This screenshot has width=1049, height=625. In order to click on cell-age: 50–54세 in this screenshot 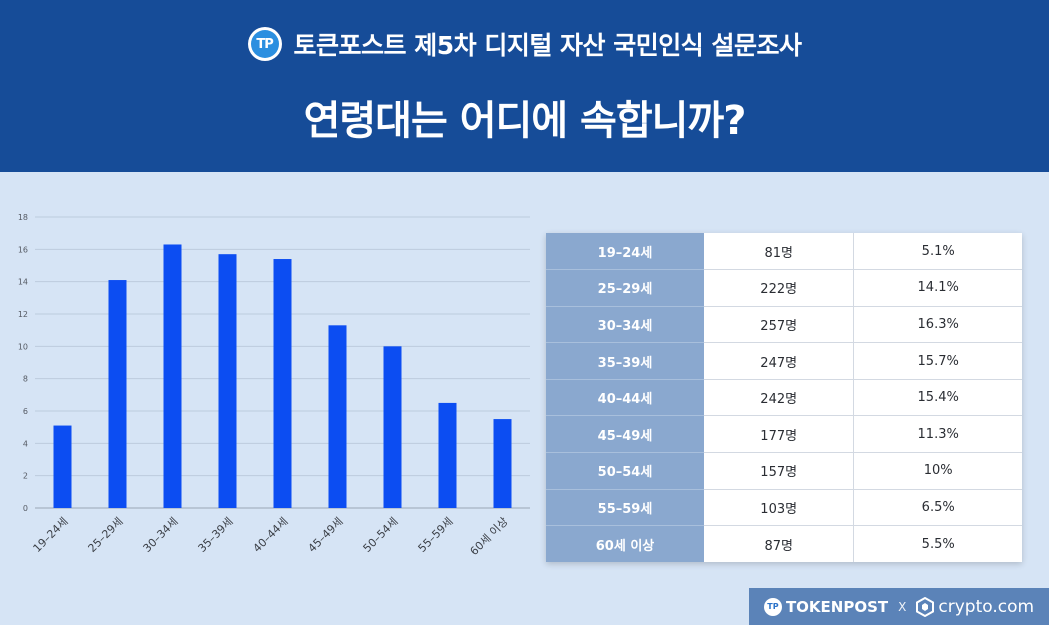, I will do `click(625, 471)`.